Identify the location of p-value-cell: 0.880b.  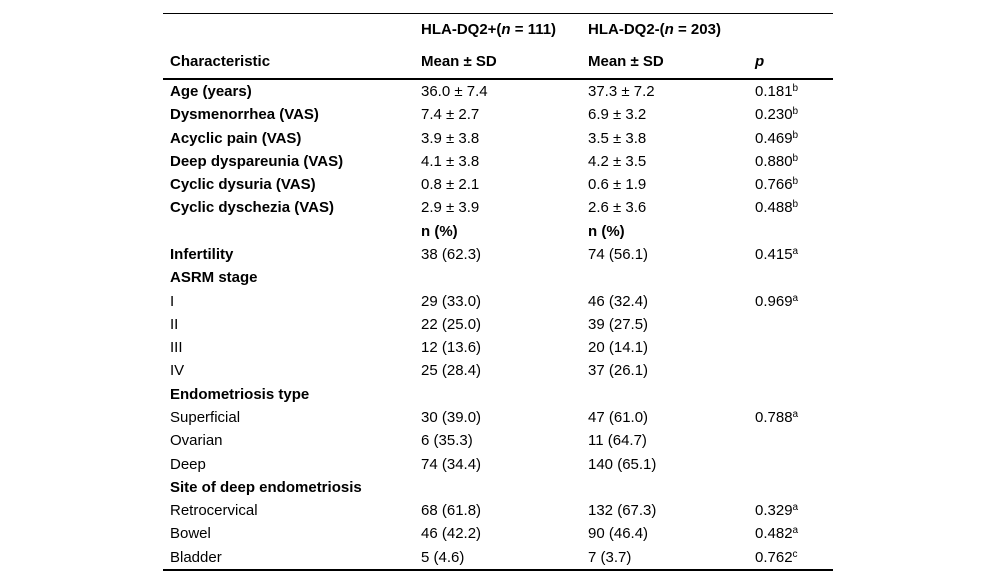
(794, 161).